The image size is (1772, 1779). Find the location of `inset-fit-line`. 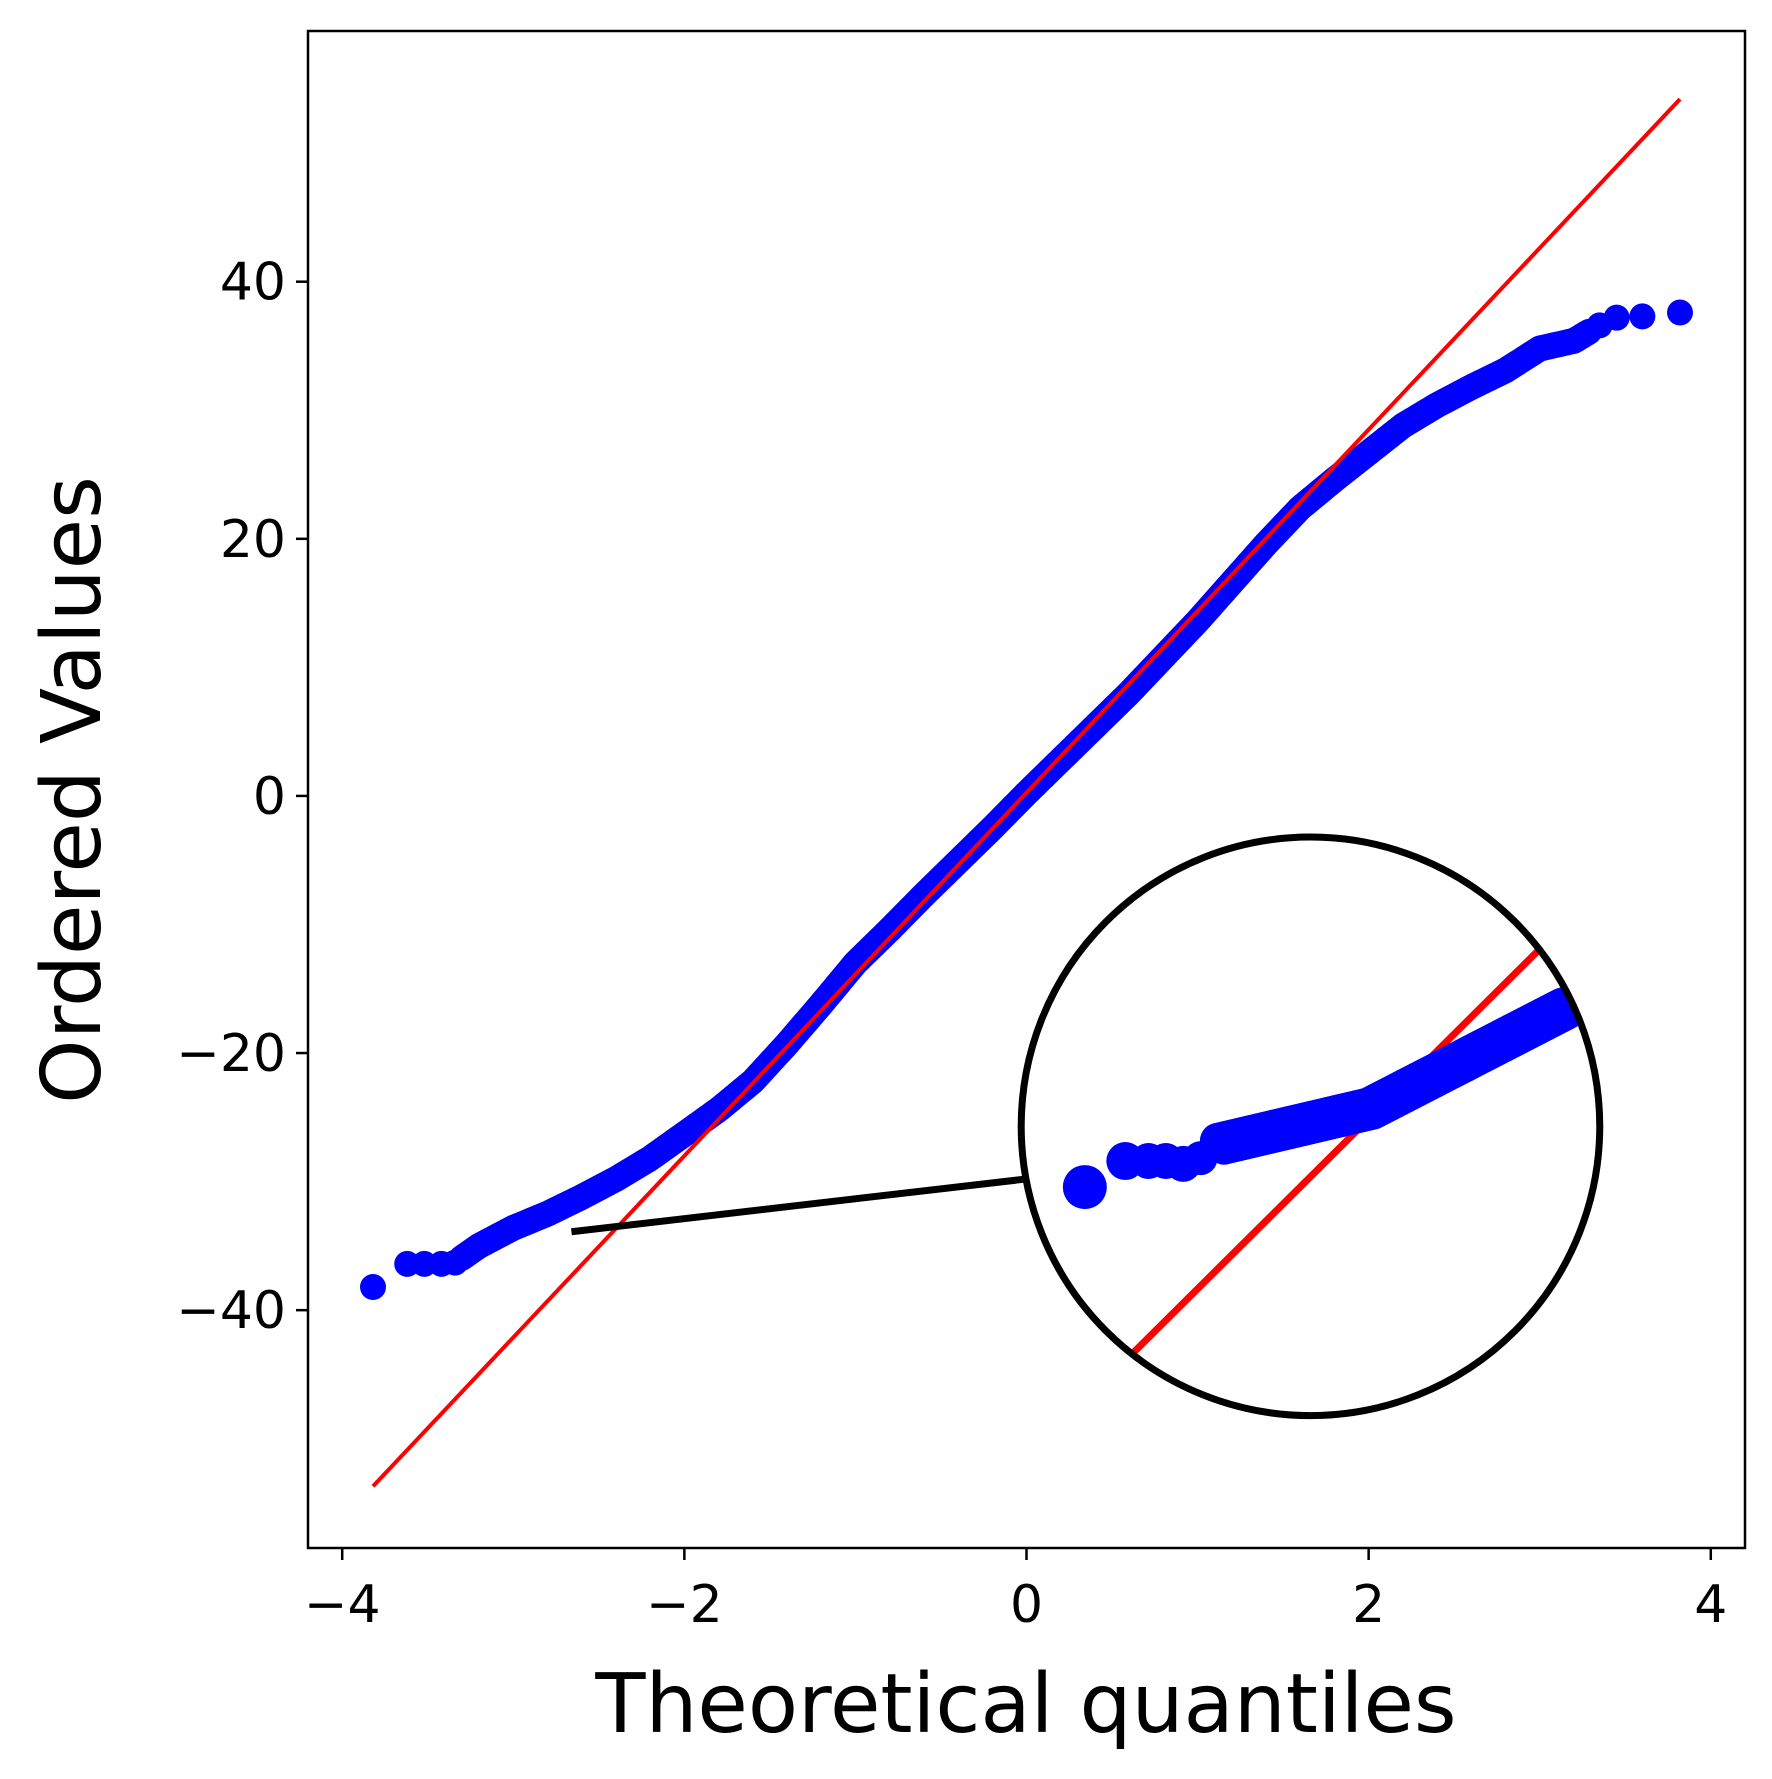

inset-fit-line is located at coordinates (1343, 1143).